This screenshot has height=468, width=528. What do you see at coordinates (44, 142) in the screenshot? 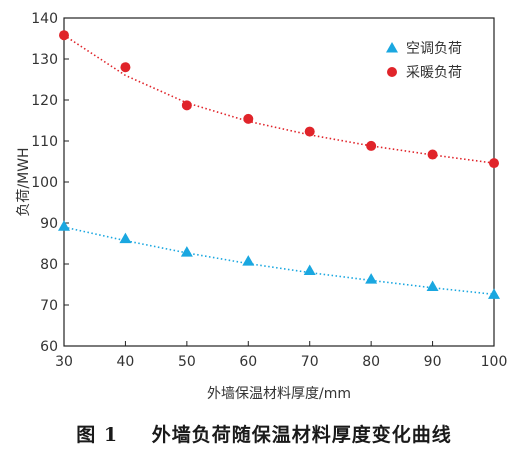
I see `y-tick-label: 110` at bounding box center [44, 142].